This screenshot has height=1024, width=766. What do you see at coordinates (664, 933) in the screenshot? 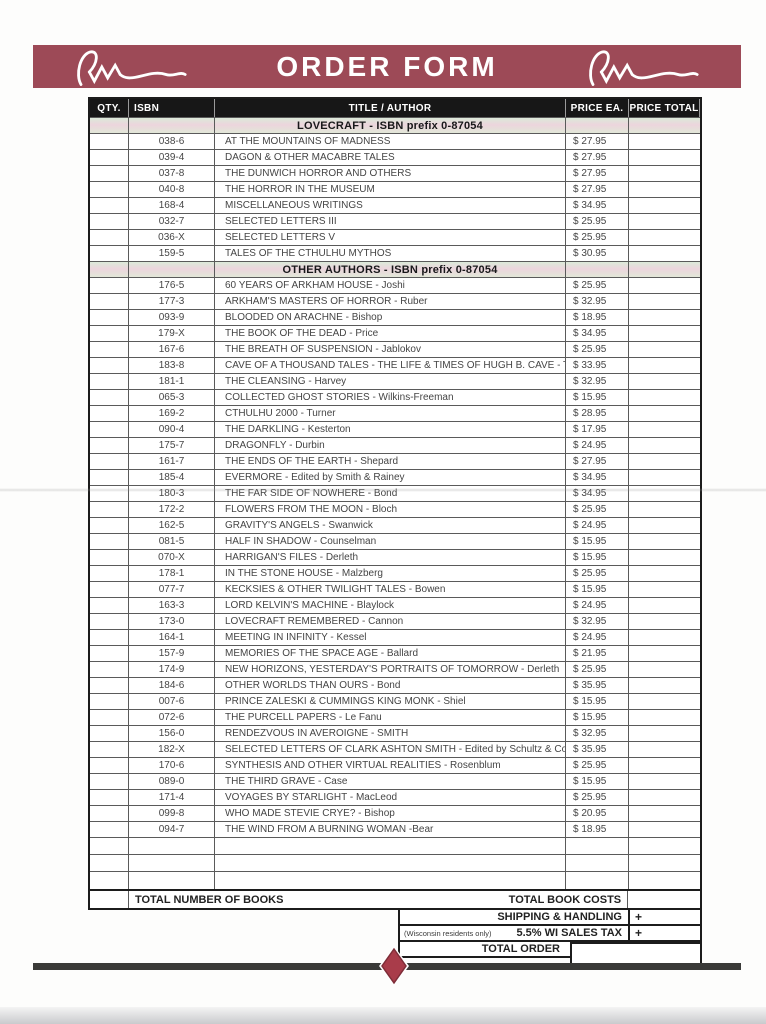
I see `tax-amount-field: +` at bounding box center [664, 933].